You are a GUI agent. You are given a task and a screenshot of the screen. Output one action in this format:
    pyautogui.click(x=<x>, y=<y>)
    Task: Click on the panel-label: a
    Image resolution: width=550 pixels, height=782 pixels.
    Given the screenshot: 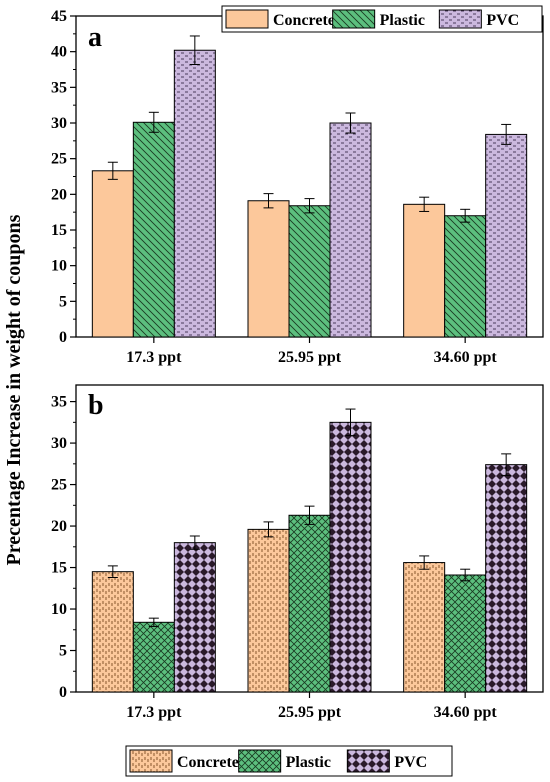 What is the action you would take?
    pyautogui.click(x=95, y=37)
    